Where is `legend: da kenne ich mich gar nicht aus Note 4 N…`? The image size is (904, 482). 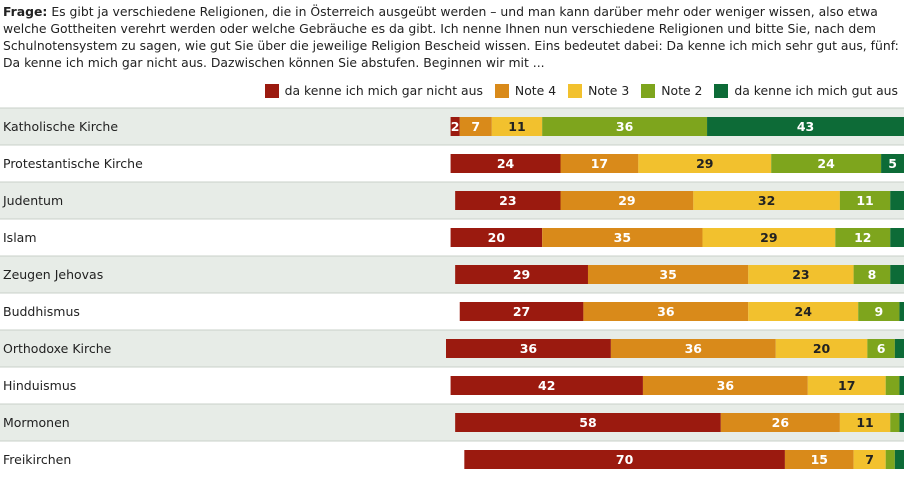 legend: da kenne ich mich gar nicht aus Note 4 N… is located at coordinates (575, 90).